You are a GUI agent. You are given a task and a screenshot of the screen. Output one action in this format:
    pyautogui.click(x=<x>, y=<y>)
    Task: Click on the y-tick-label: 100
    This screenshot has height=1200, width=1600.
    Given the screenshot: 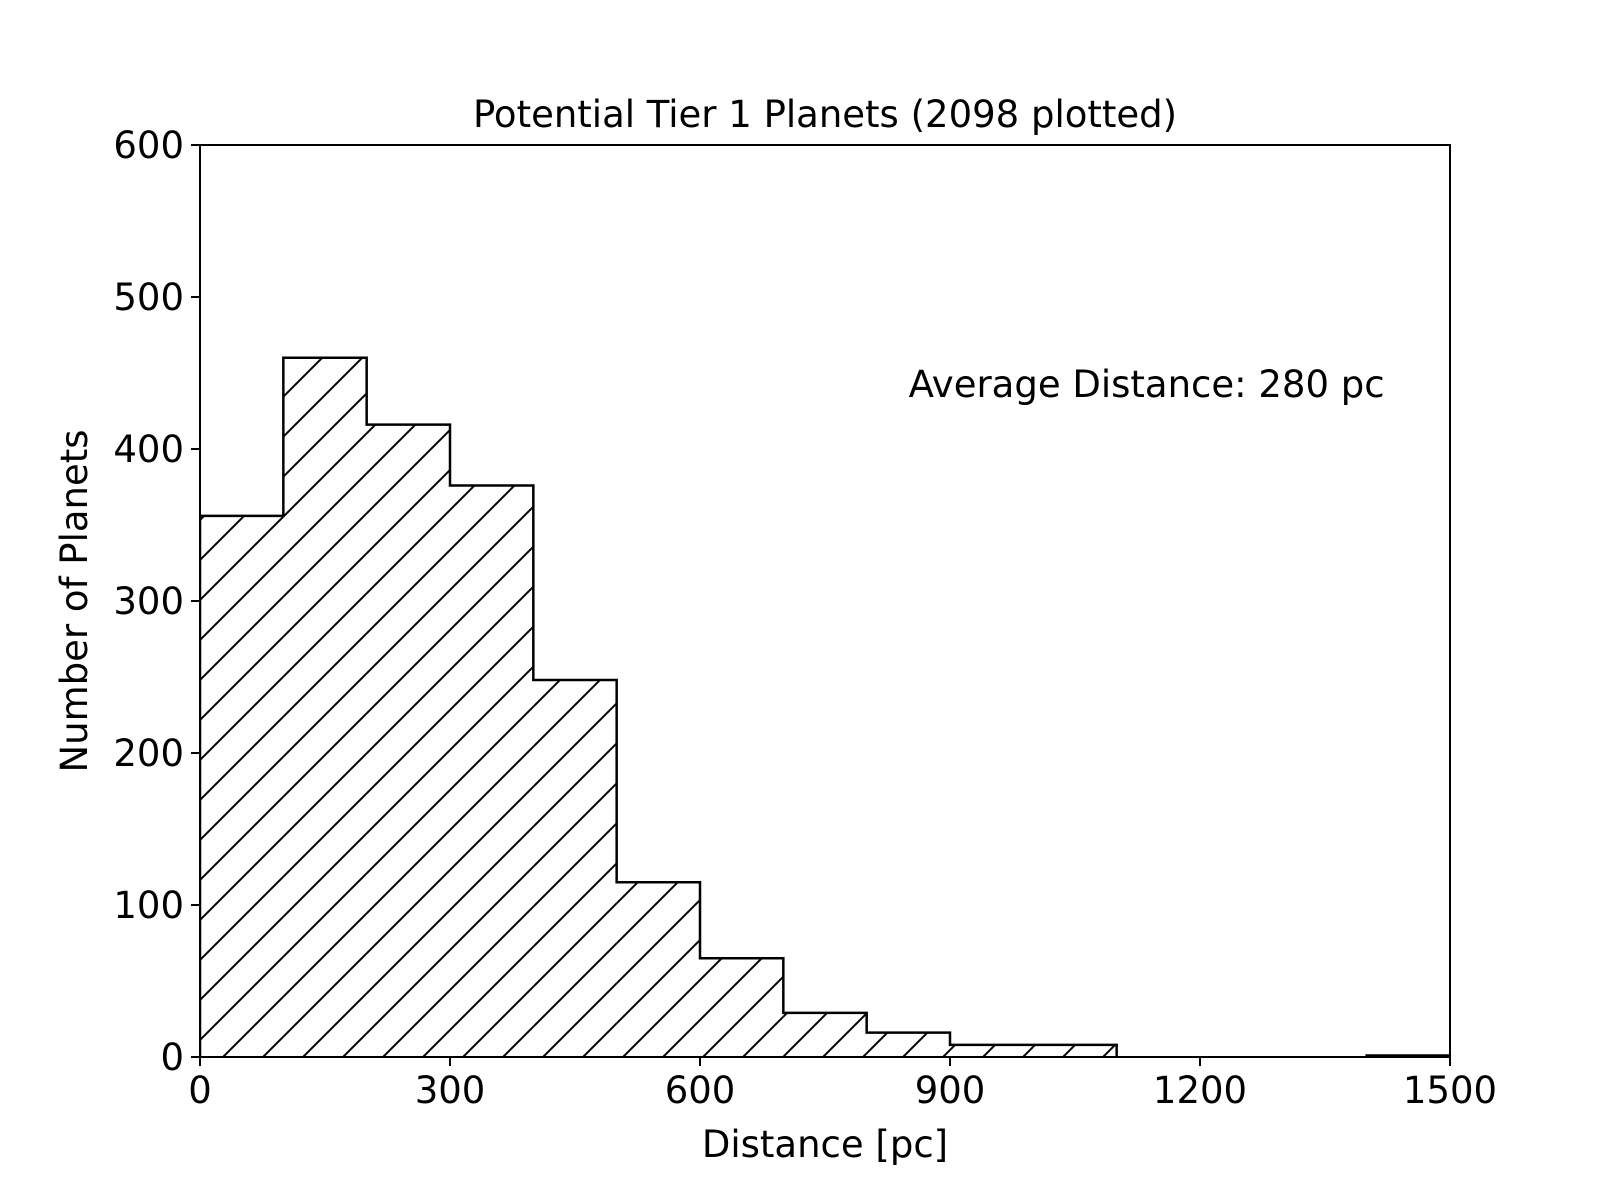 What is the action you would take?
    pyautogui.click(x=148, y=905)
    